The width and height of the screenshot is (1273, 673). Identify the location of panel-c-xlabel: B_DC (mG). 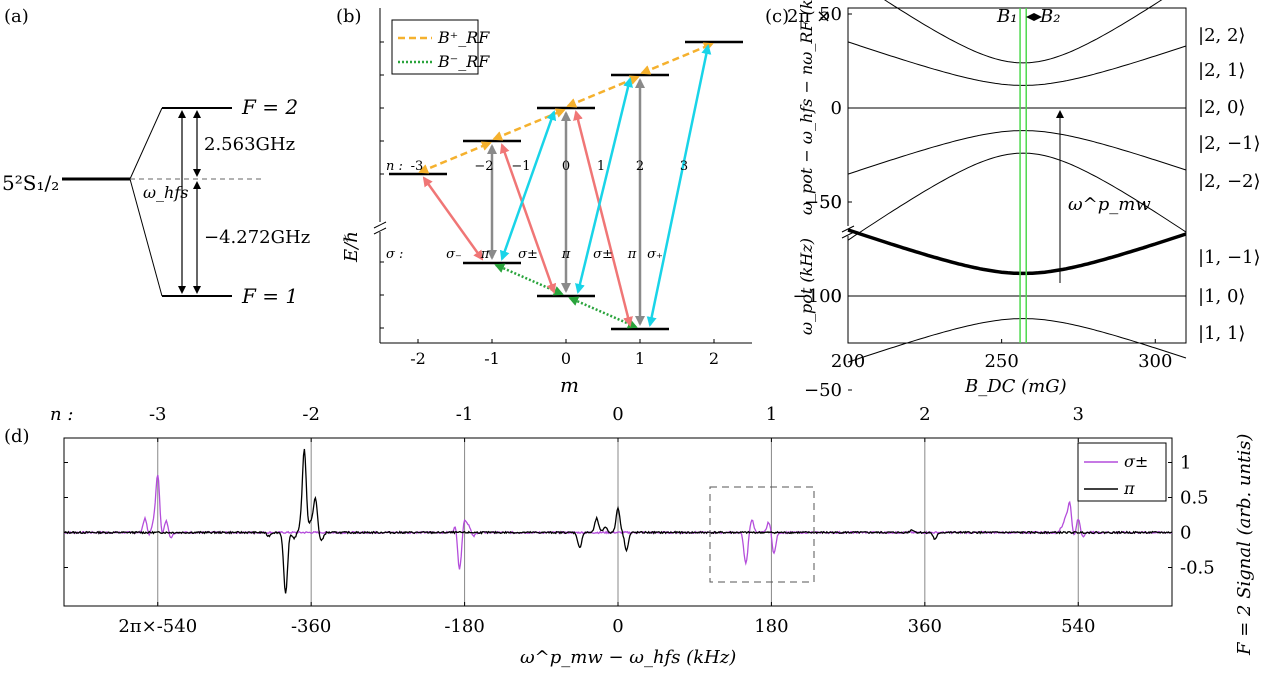
(1015, 386).